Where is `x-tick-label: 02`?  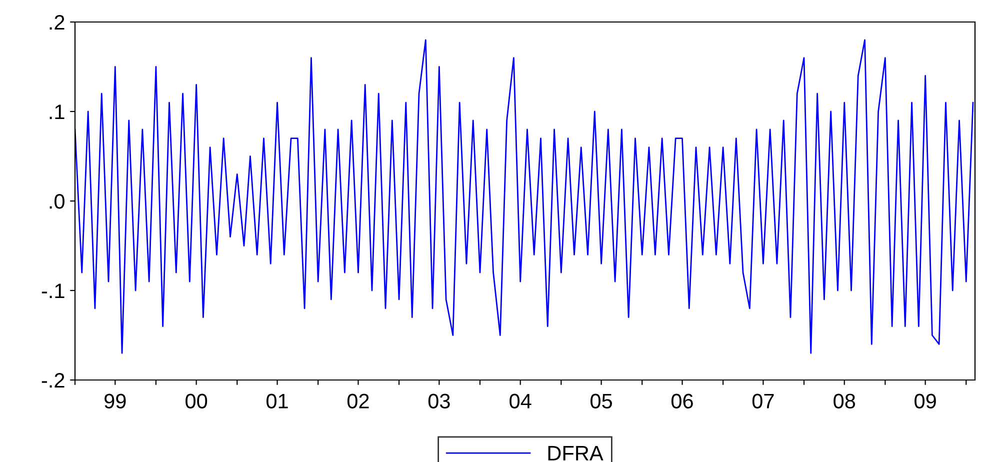
x-tick-label: 02 is located at coordinates (358, 401).